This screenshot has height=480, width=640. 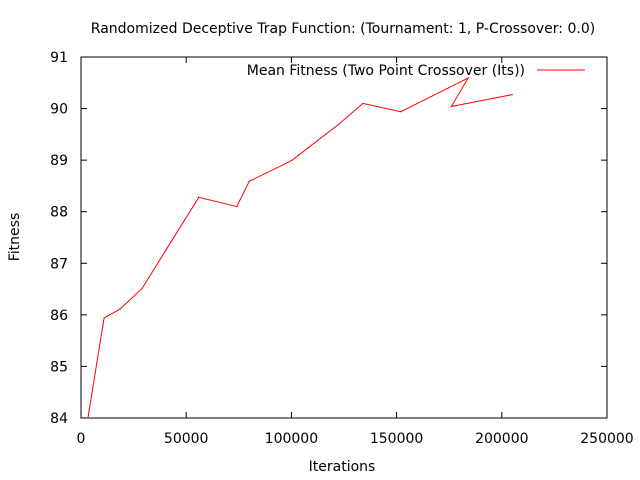 What do you see at coordinates (15, 237) in the screenshot?
I see `y-axis-label: Fitness` at bounding box center [15, 237].